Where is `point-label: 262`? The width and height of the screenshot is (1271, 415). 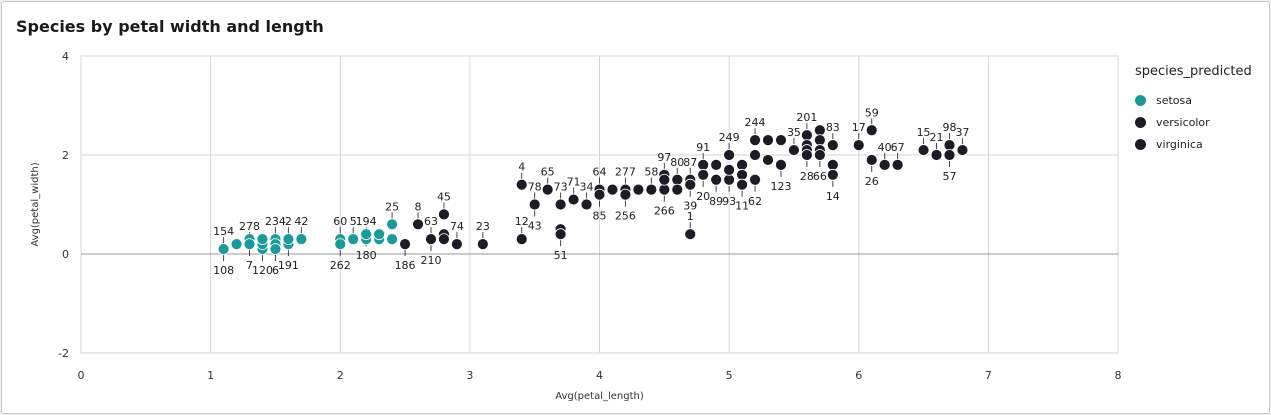 point-label: 262 is located at coordinates (340, 265).